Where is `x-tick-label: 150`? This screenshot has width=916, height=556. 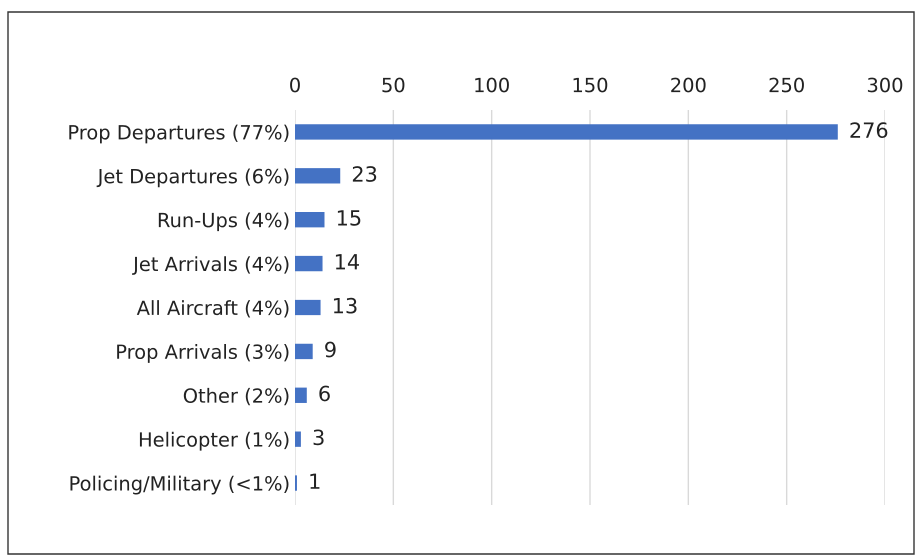
x-tick-label: 150 is located at coordinates (591, 85).